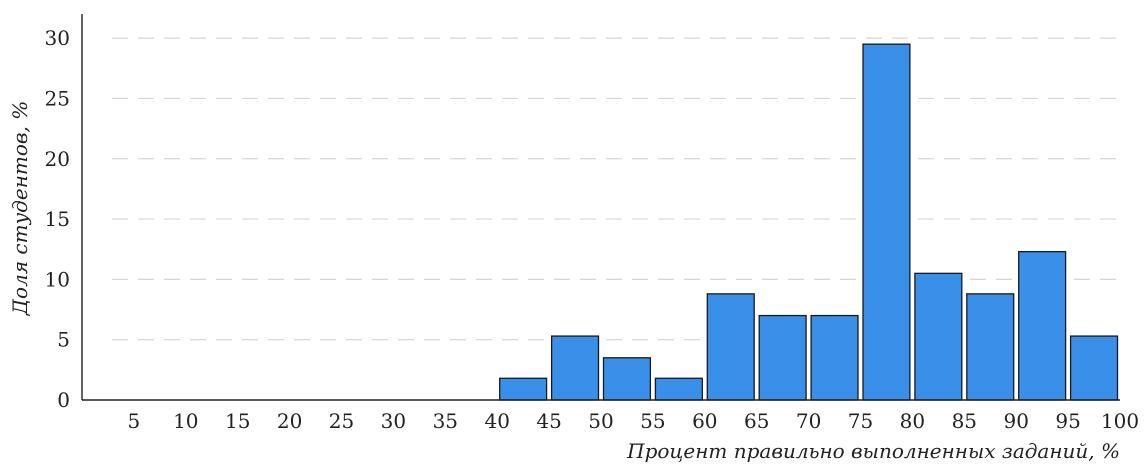 The width and height of the screenshot is (1147, 466). I want to click on x-tick-label: 95, so click(1067, 421).